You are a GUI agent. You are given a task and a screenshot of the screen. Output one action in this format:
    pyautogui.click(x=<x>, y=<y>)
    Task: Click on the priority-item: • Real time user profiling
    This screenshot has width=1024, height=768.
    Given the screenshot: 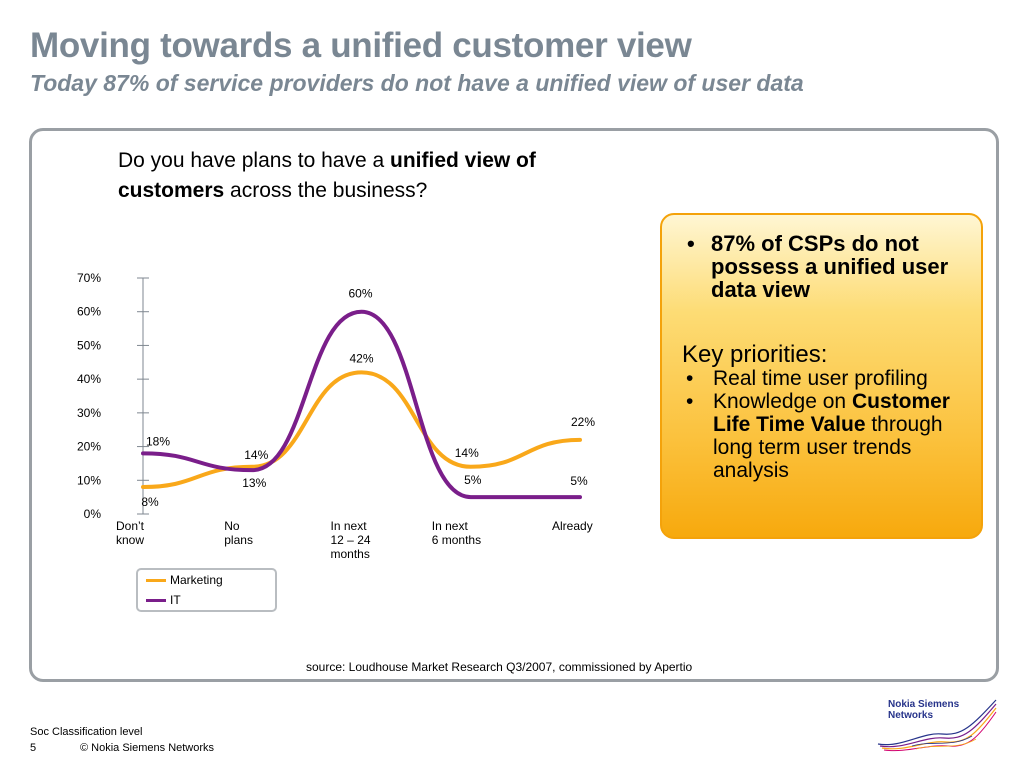 What is the action you would take?
    pyautogui.click(x=832, y=378)
    